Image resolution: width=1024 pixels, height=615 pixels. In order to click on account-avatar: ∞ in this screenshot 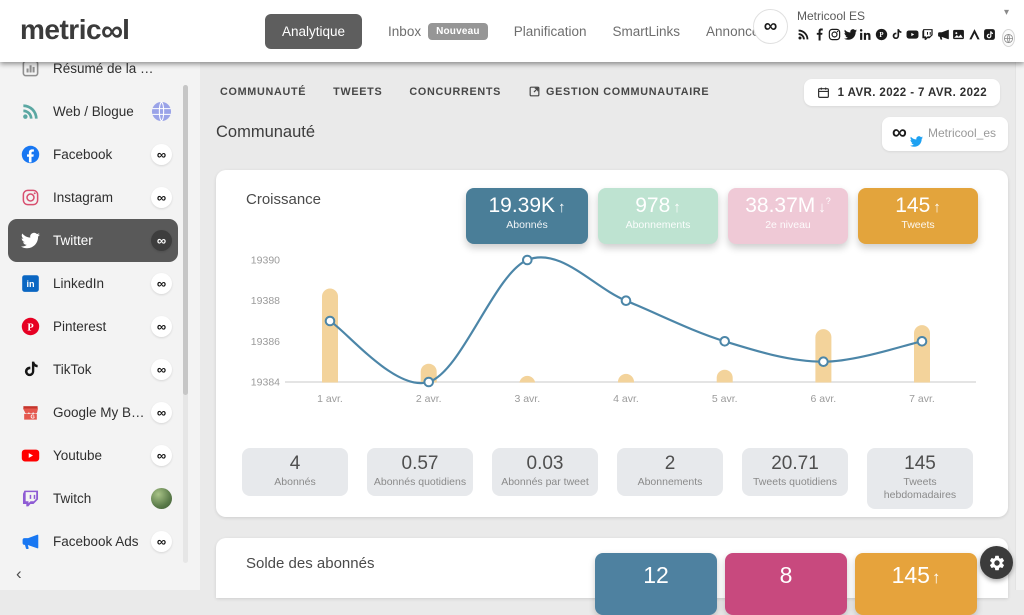, I will do `click(770, 26)`.